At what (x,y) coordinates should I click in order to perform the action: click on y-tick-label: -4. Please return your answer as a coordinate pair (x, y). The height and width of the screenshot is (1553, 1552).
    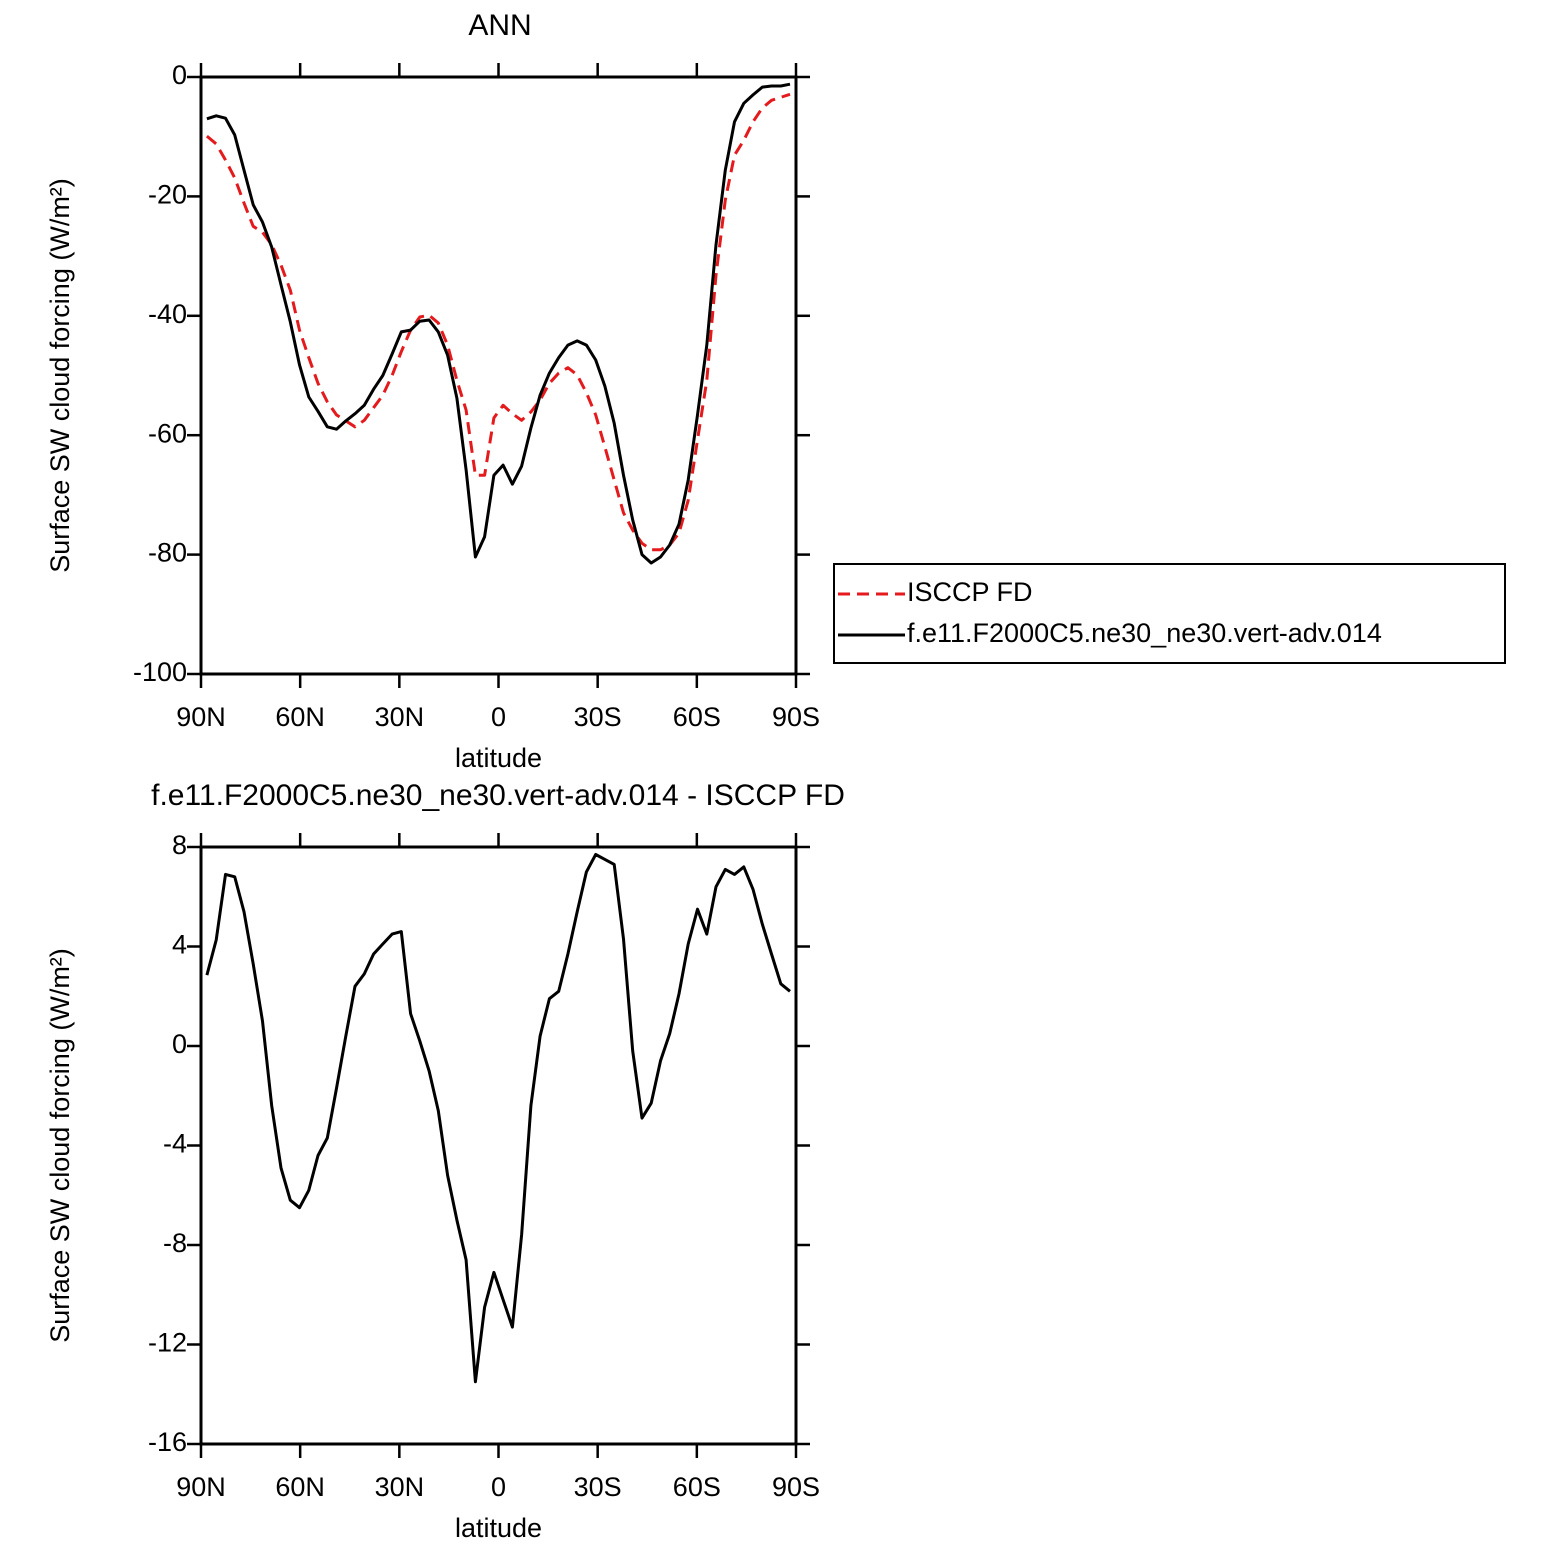
    Looking at the image, I should click on (175, 1144).